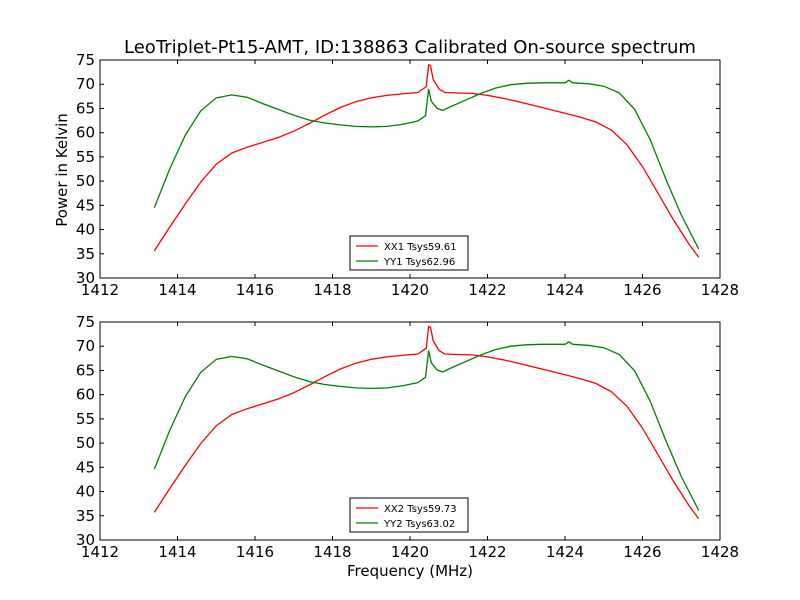 Image resolution: width=800 pixels, height=600 pixels. What do you see at coordinates (419, 262) in the screenshot?
I see `legend-label: YY1 Tsys62.96` at bounding box center [419, 262].